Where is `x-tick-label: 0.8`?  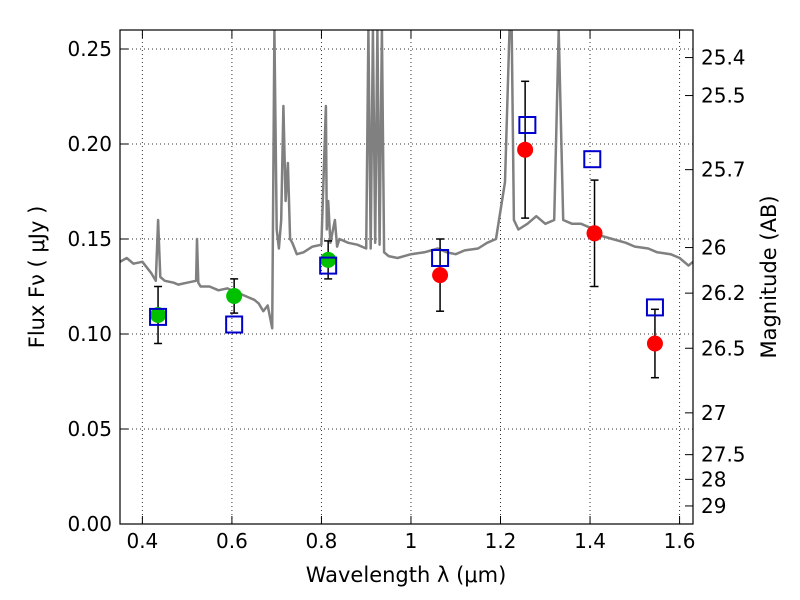 x-tick-label: 0.8 is located at coordinates (322, 541).